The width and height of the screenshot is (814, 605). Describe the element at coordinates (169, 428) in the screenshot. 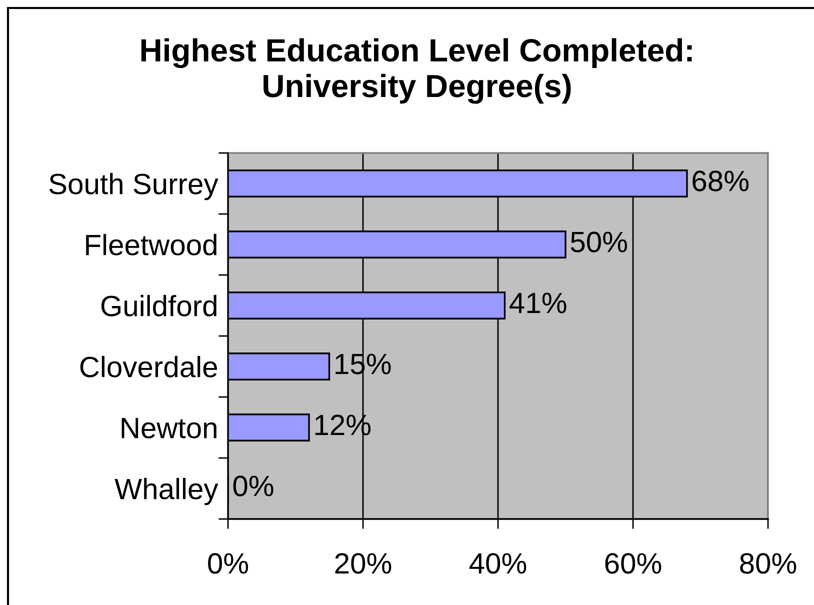

I see `y-tick-label: Newton` at that location.